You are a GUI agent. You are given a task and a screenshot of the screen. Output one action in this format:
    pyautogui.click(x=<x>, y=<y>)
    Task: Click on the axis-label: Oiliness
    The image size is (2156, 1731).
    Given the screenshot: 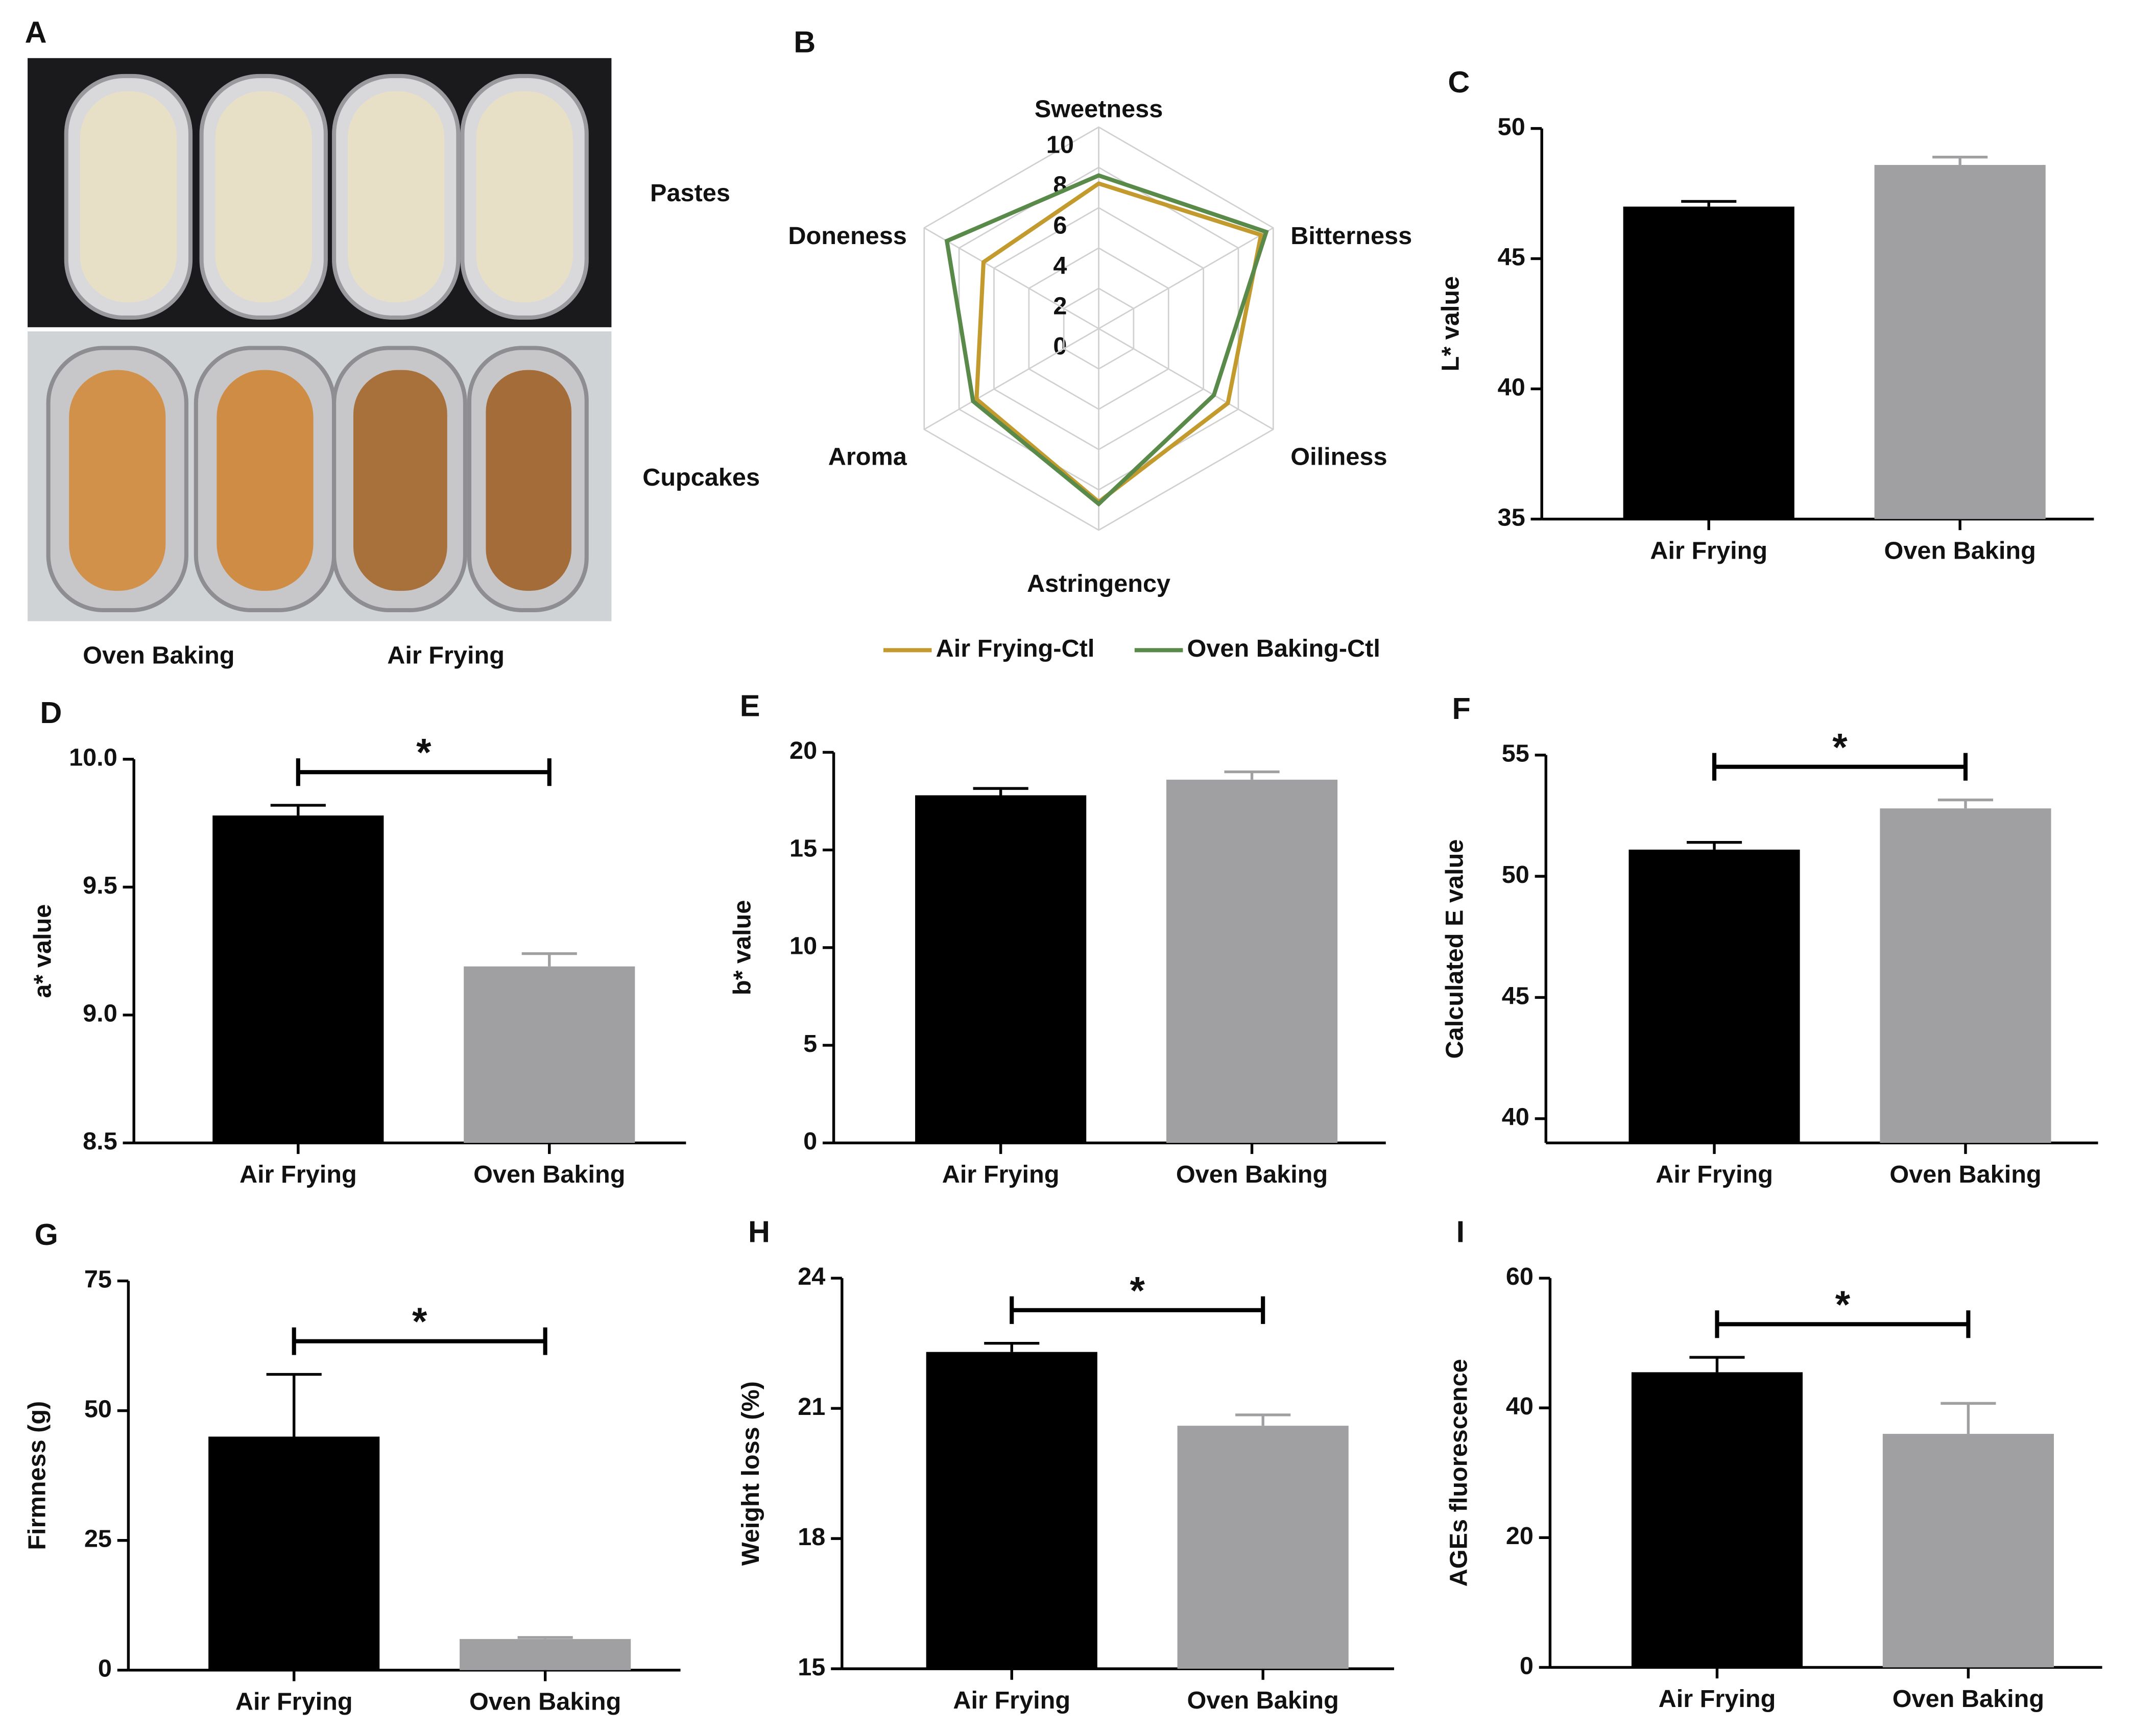 What is the action you would take?
    pyautogui.click(x=1338, y=456)
    